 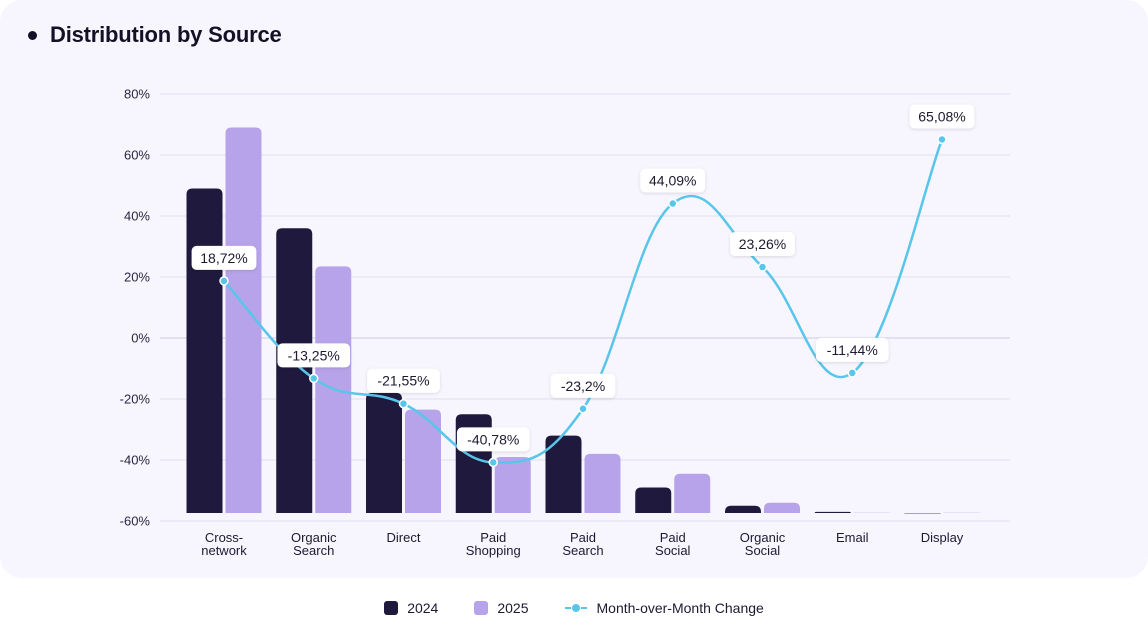 I want to click on change-label: -40,78%, so click(x=493, y=439).